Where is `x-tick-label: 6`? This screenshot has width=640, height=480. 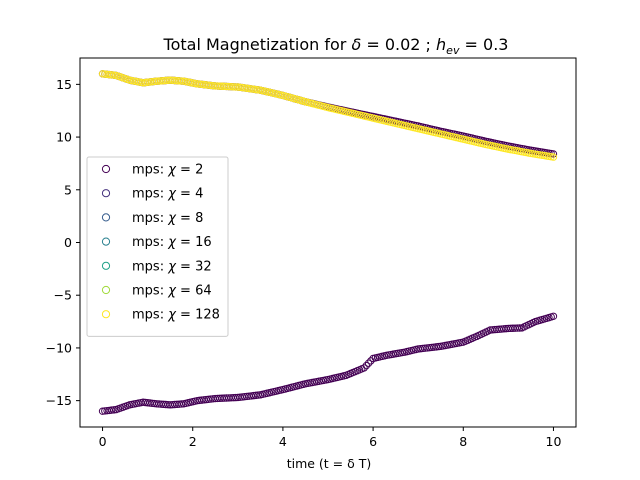 x-tick-label: 6 is located at coordinates (373, 441).